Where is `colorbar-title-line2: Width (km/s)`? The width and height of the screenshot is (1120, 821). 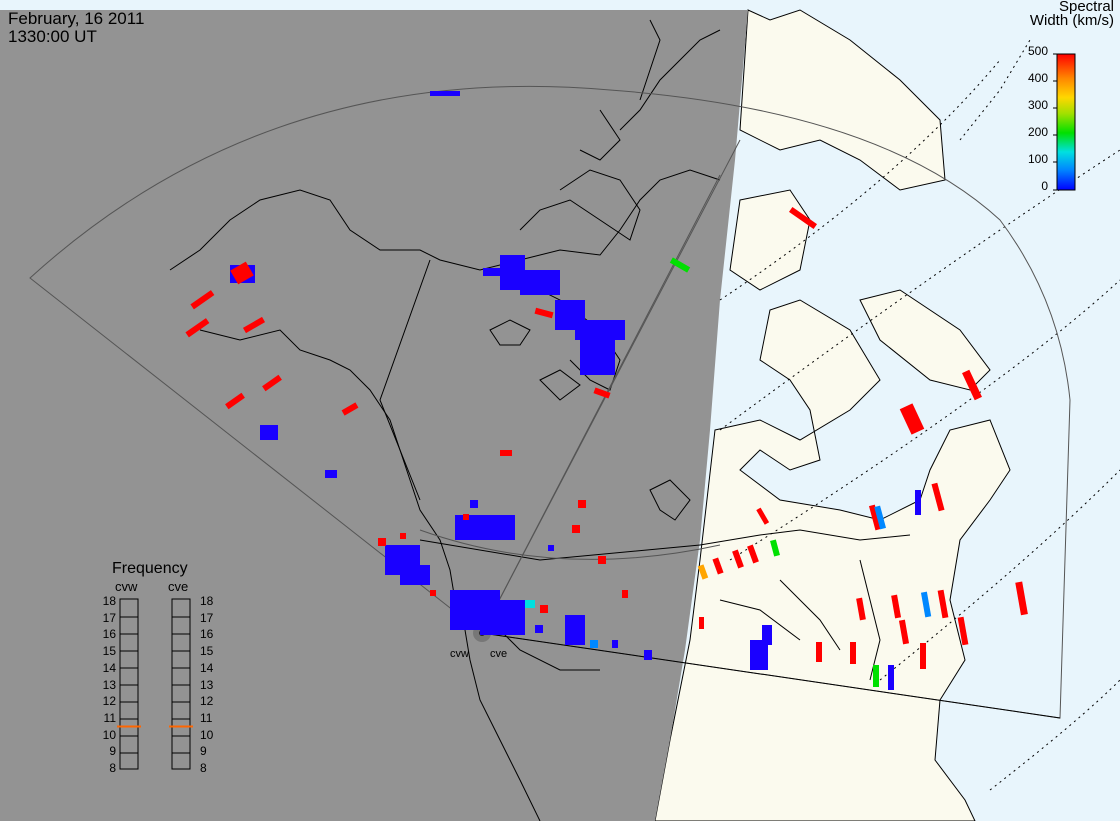 colorbar-title-line2: Width (km/s) is located at coordinates (1071, 20).